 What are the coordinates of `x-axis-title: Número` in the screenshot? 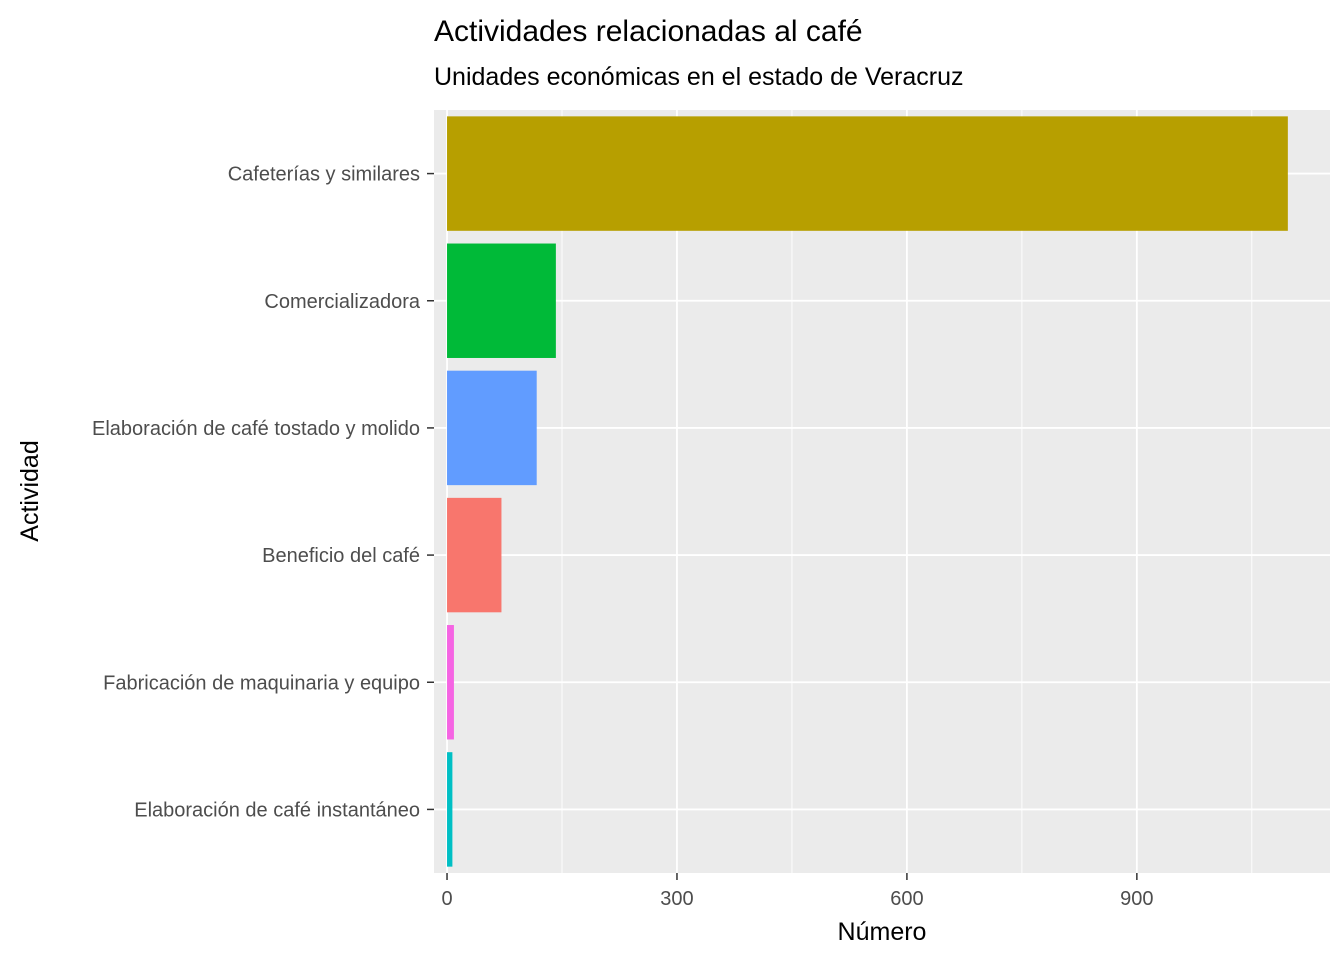 It's located at (882, 932).